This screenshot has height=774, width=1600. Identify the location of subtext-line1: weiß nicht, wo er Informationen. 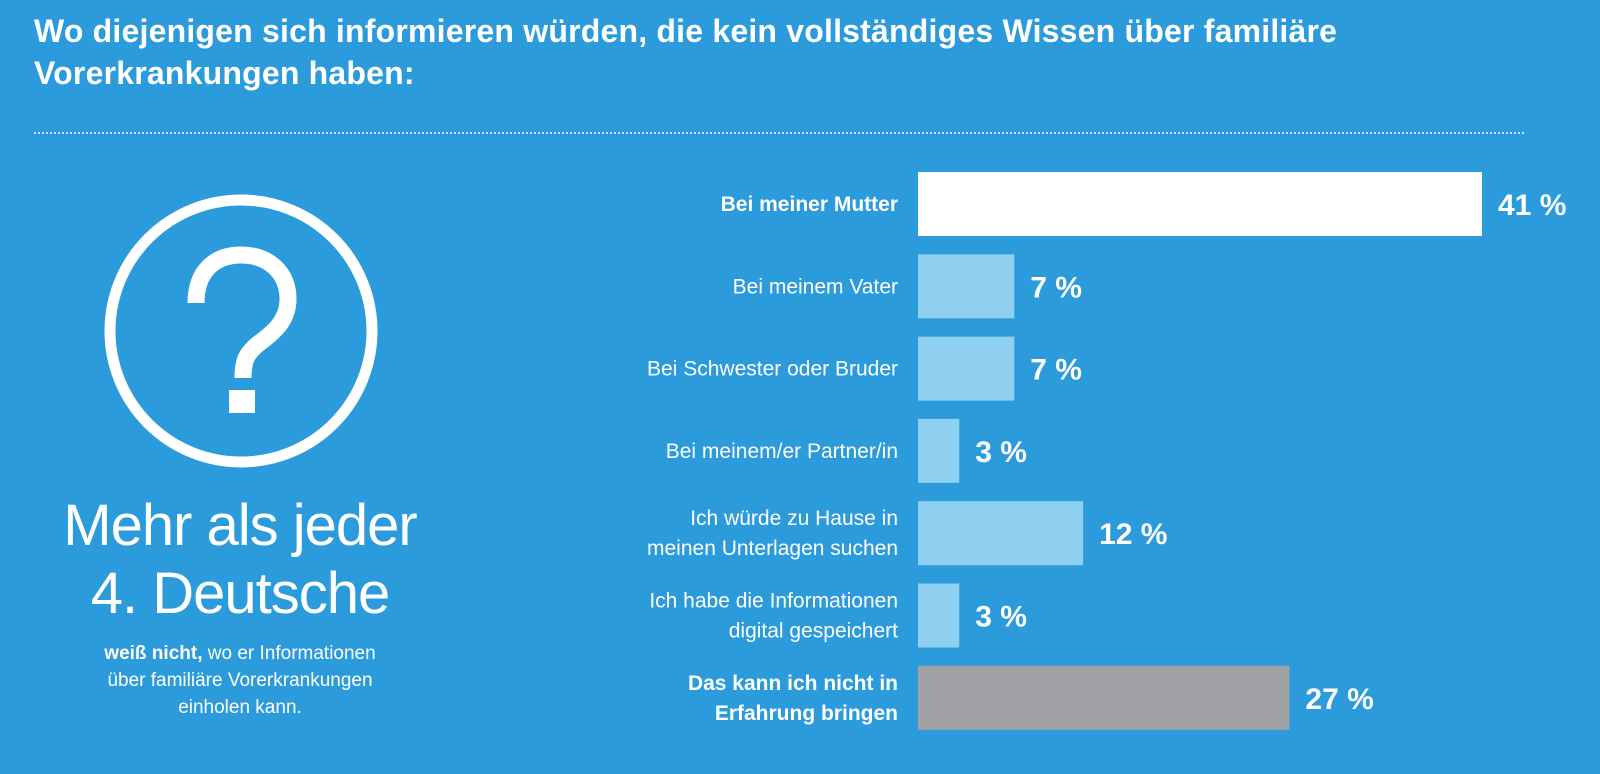
(240, 653).